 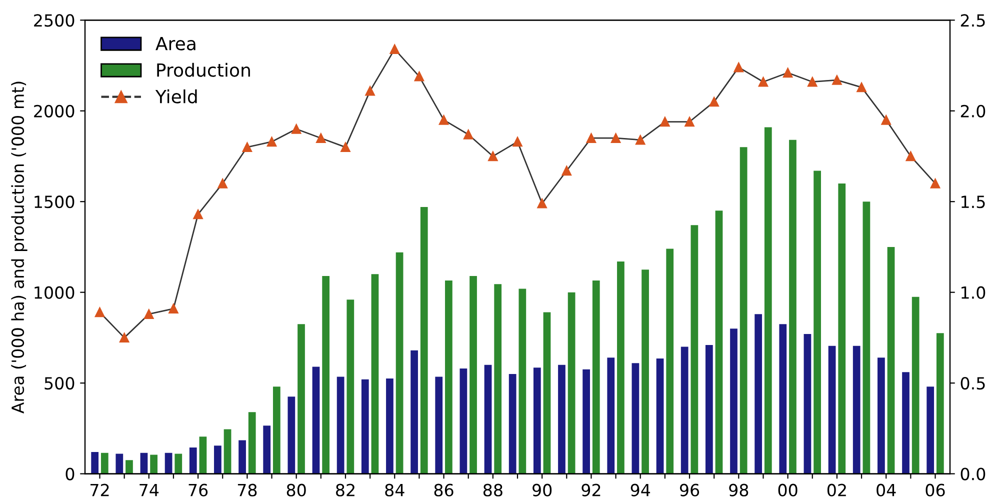 What do you see at coordinates (247, 490) in the screenshot?
I see `x-tick-label: 78` at bounding box center [247, 490].